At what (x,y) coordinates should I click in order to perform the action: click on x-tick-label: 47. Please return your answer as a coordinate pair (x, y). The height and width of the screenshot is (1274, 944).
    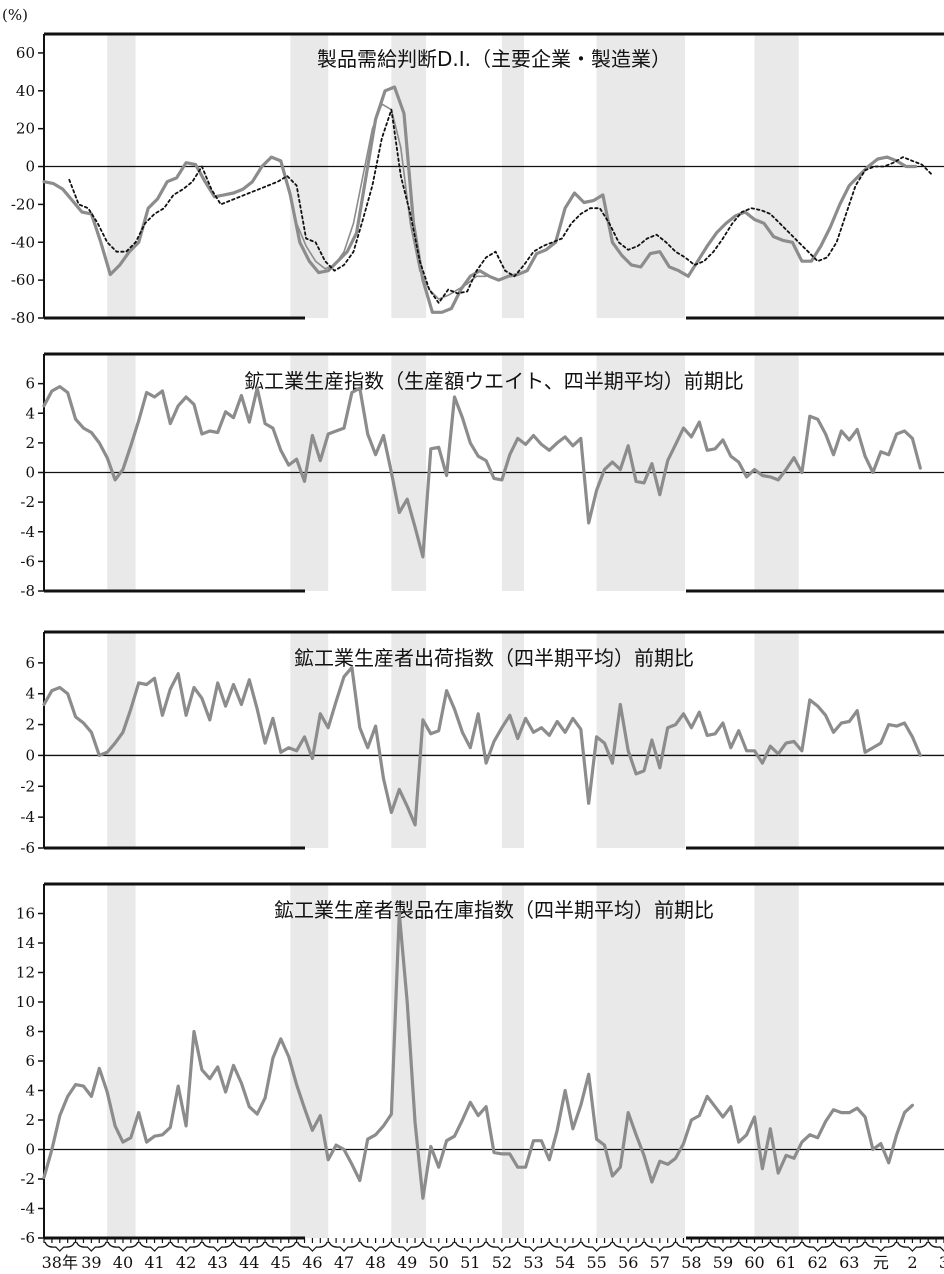
    Looking at the image, I should click on (344, 1262).